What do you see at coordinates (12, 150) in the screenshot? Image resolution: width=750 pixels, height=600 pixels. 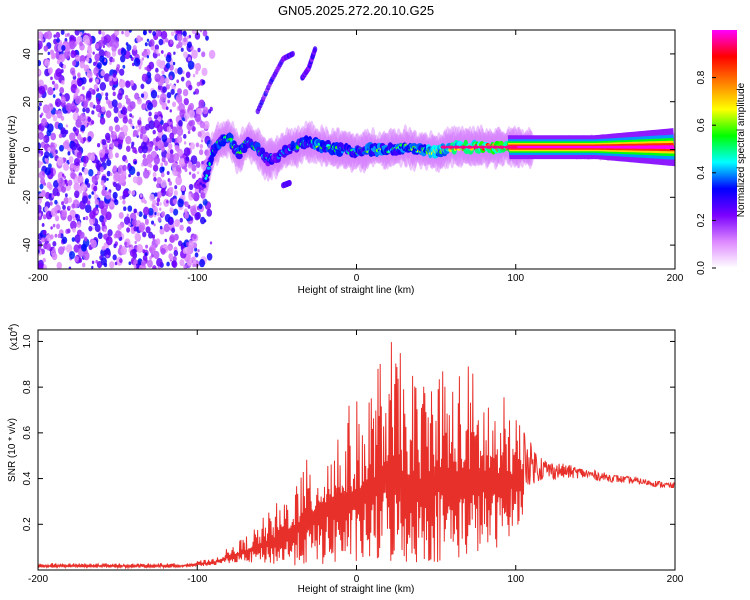 I see `spectrogram-y-axis-label: Frequency (Hz)` at bounding box center [12, 150].